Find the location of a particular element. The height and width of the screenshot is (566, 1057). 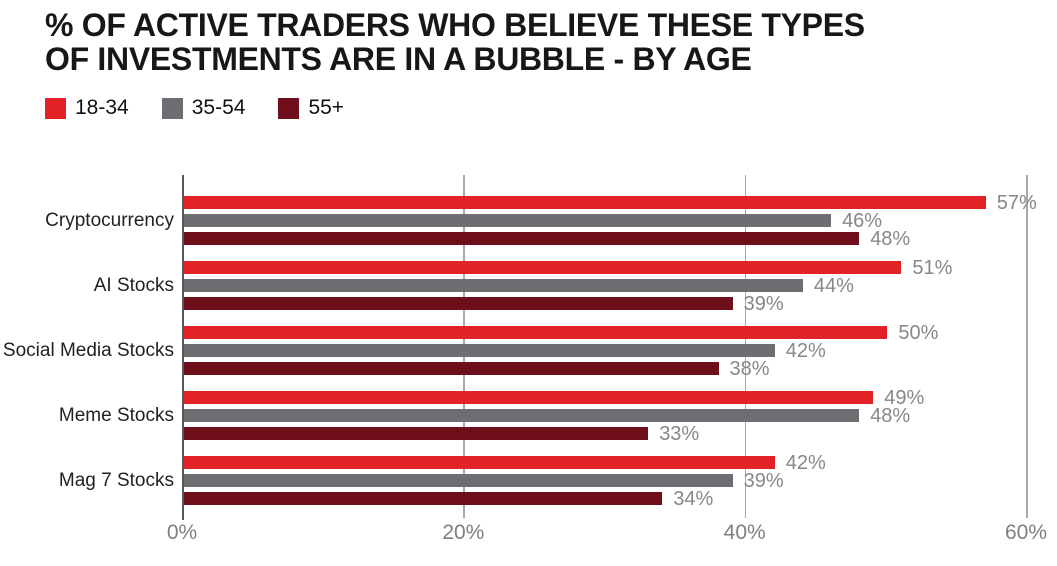

legend-item-35-54: 35-54 is located at coordinates (203, 108).